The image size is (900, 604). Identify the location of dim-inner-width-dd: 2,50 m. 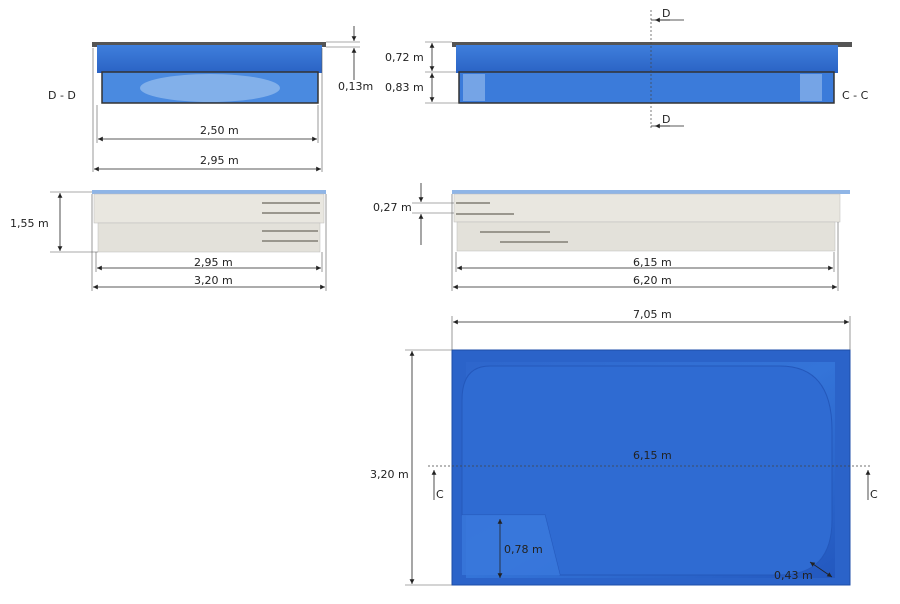
(219, 130).